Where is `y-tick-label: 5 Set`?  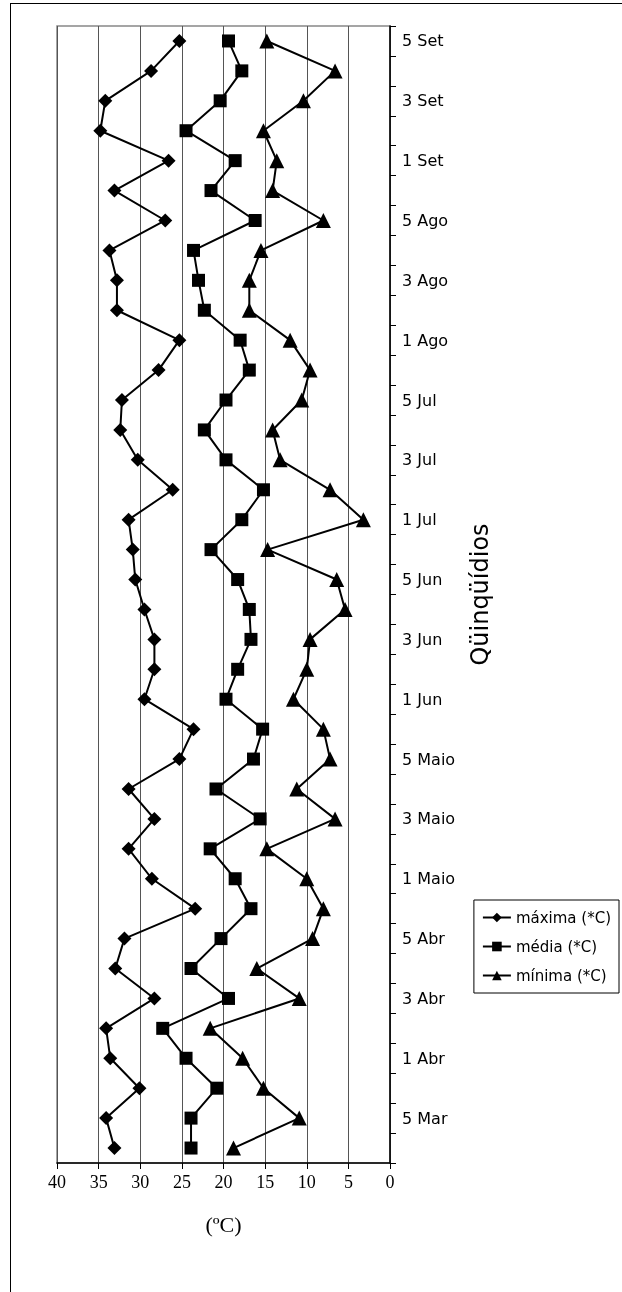
y-tick-label: 5 Set is located at coordinates (423, 41).